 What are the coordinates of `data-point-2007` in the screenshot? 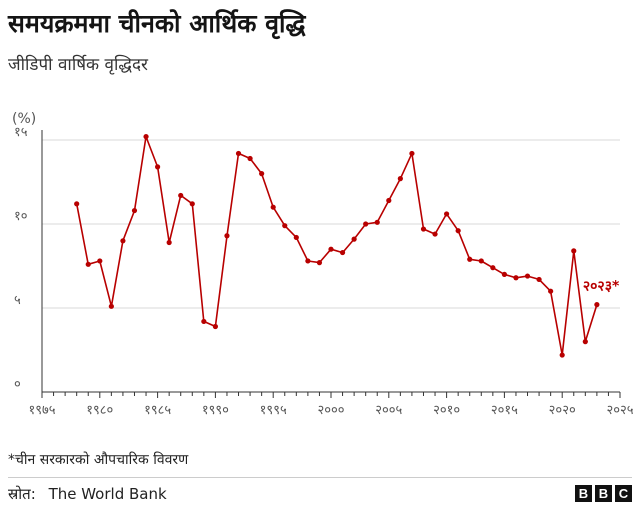 It's located at (412, 153).